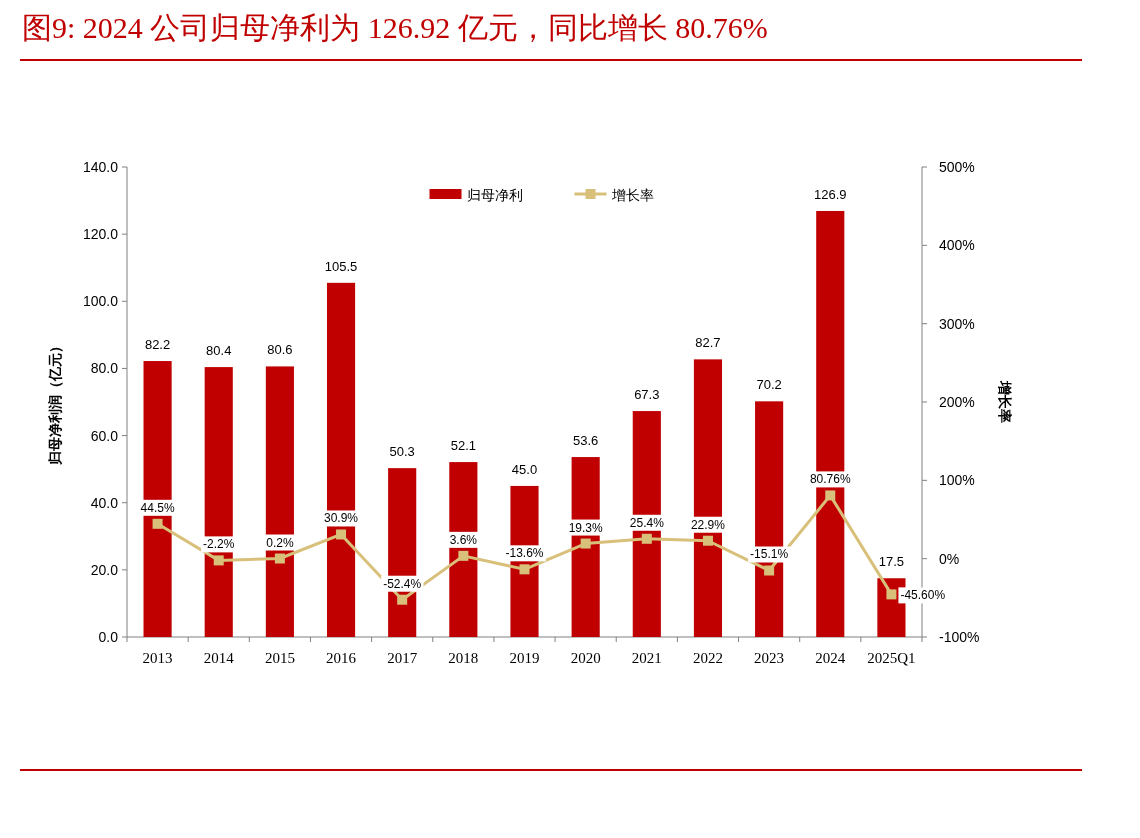 Image resolution: width=1140 pixels, height=838 pixels. I want to click on y-tick-label: 40.0, so click(104, 502).